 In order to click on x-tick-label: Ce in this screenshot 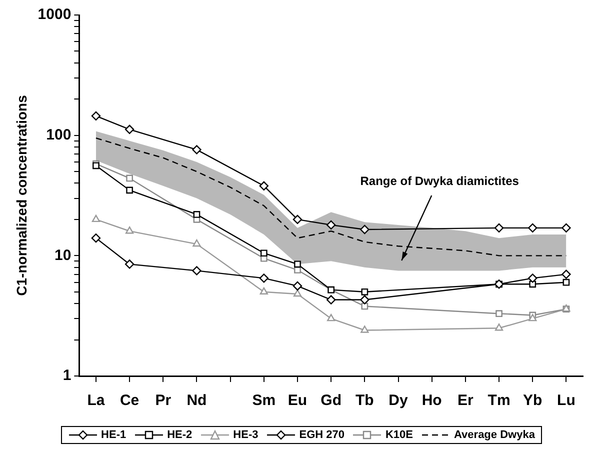, I will do `click(130, 401)`.